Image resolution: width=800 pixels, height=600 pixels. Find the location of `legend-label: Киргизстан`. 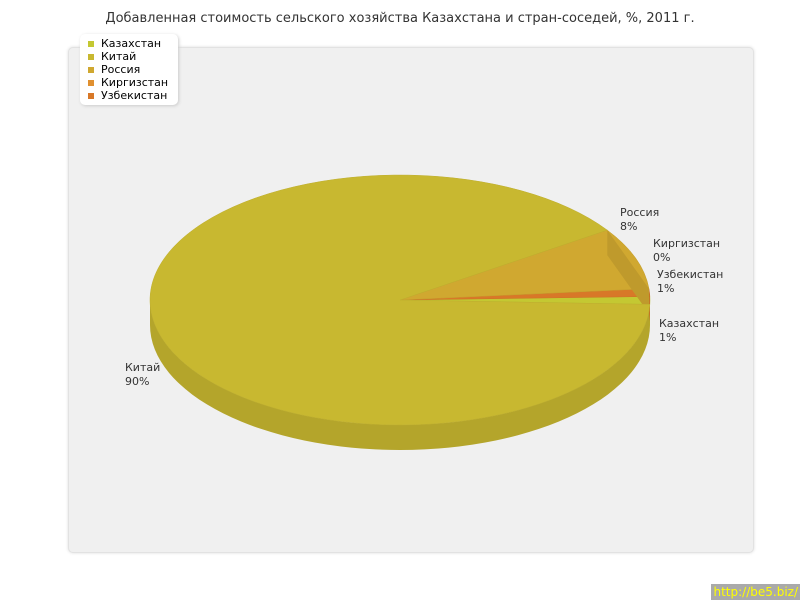

legend-label: Киргизстан is located at coordinates (135, 82).